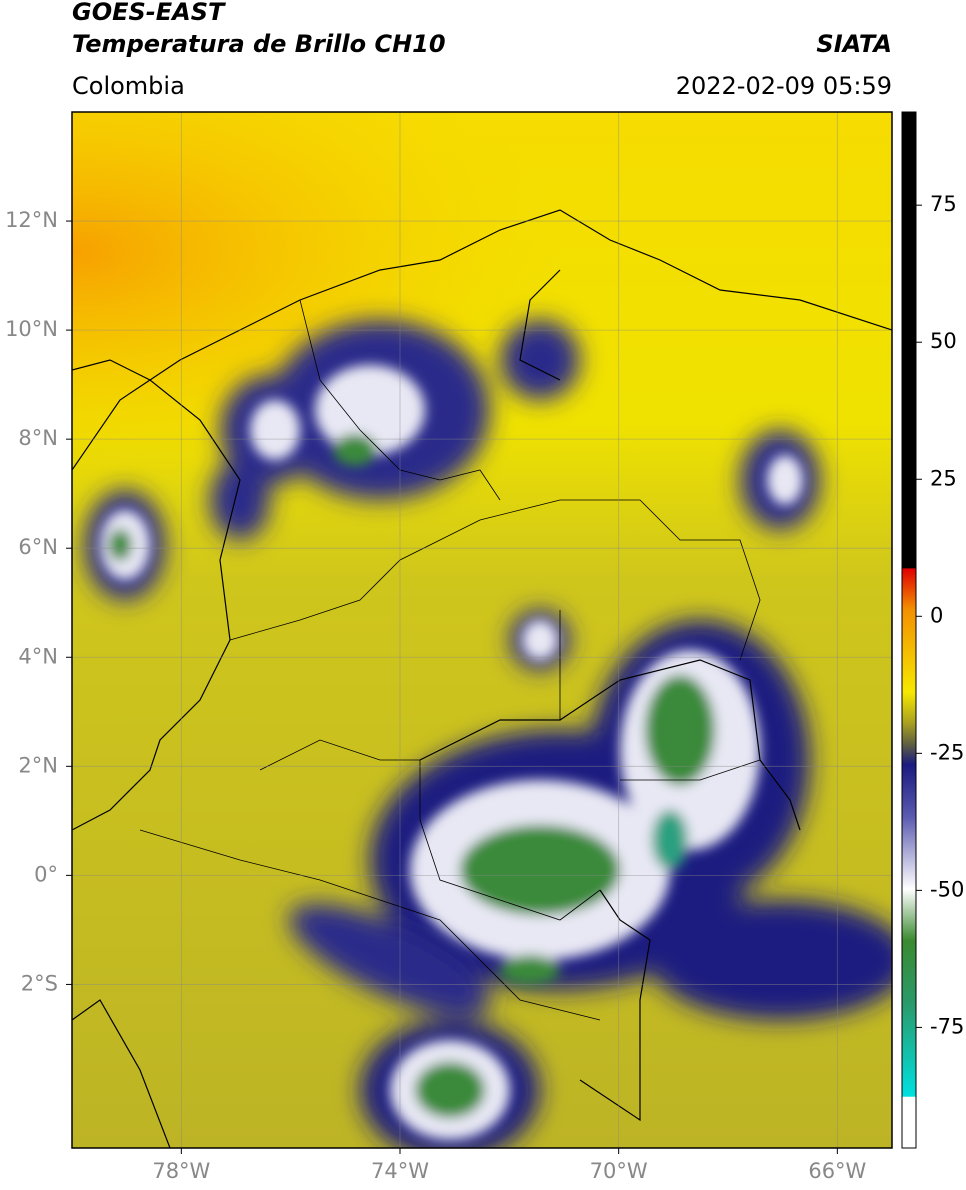 This screenshot has width=966, height=1190. I want to click on lat-label: 2°N, so click(38, 765).